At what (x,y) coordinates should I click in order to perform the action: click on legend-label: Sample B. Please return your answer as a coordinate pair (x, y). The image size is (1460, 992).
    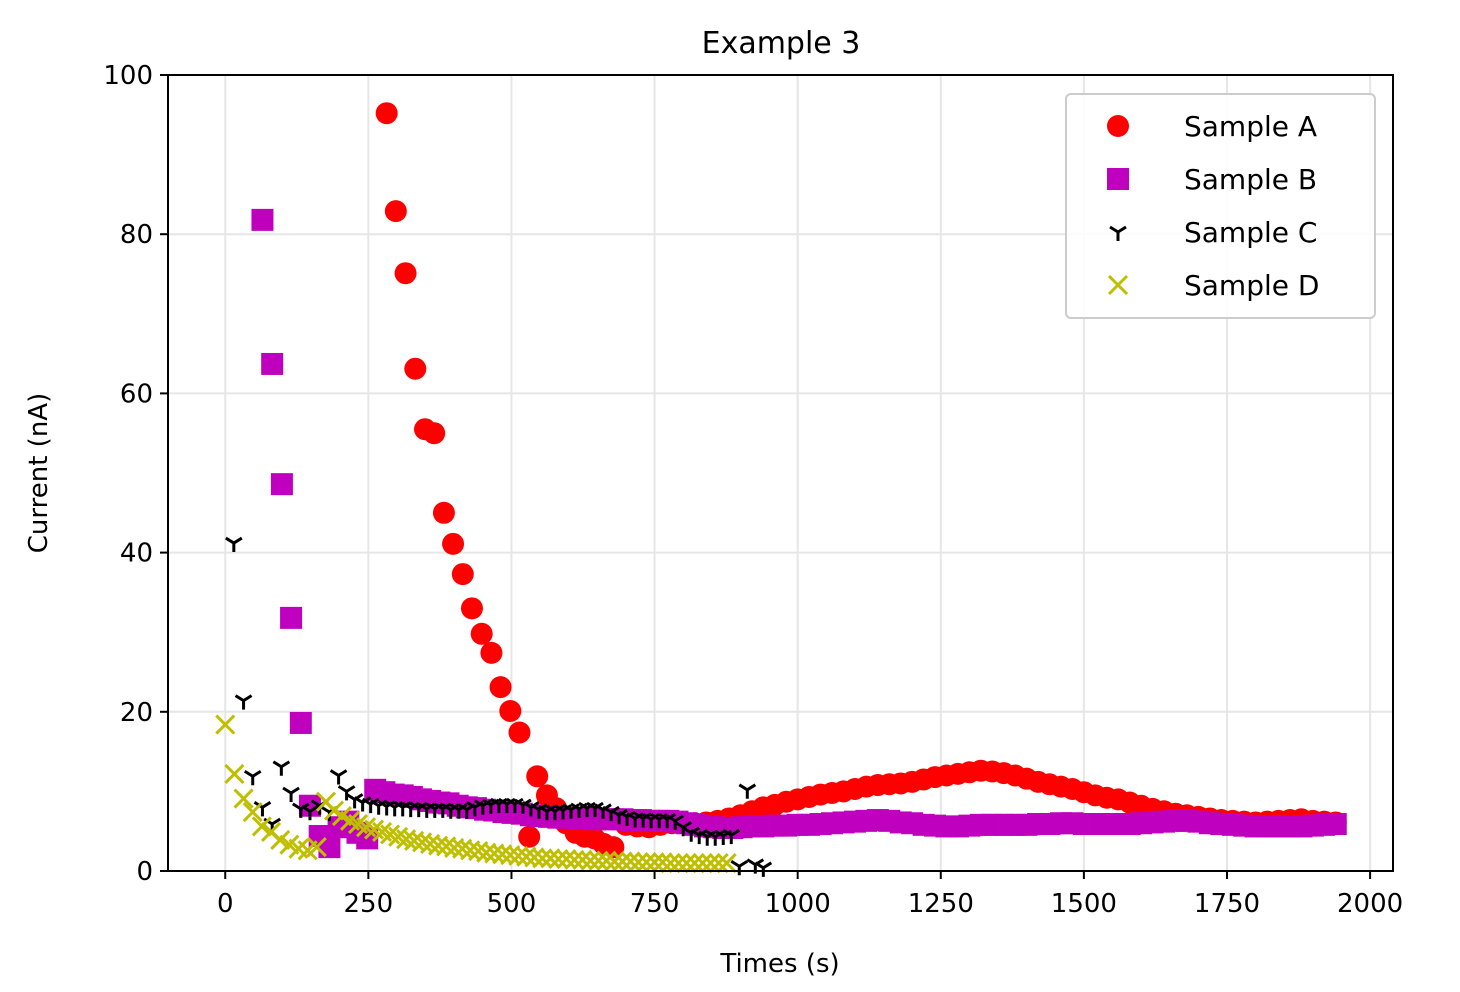
    Looking at the image, I should click on (1250, 179).